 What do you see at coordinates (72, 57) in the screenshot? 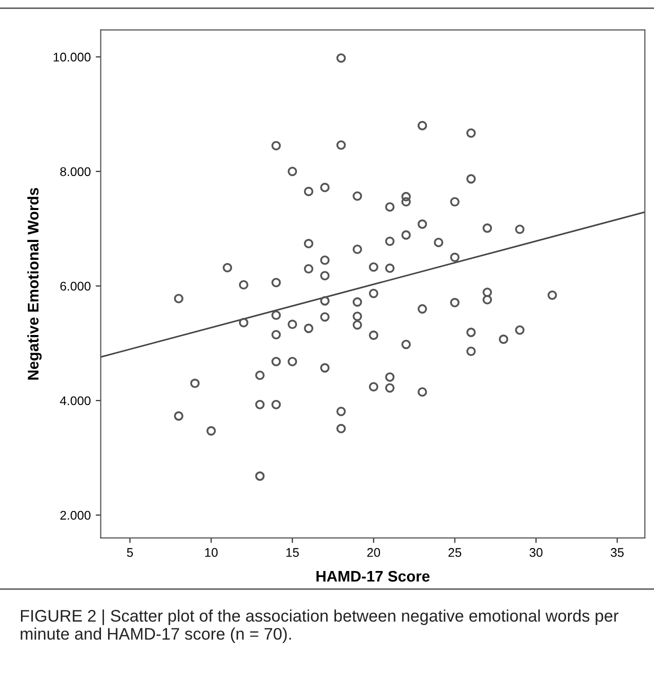
I see `y-tick-label: 10.000` at bounding box center [72, 57].